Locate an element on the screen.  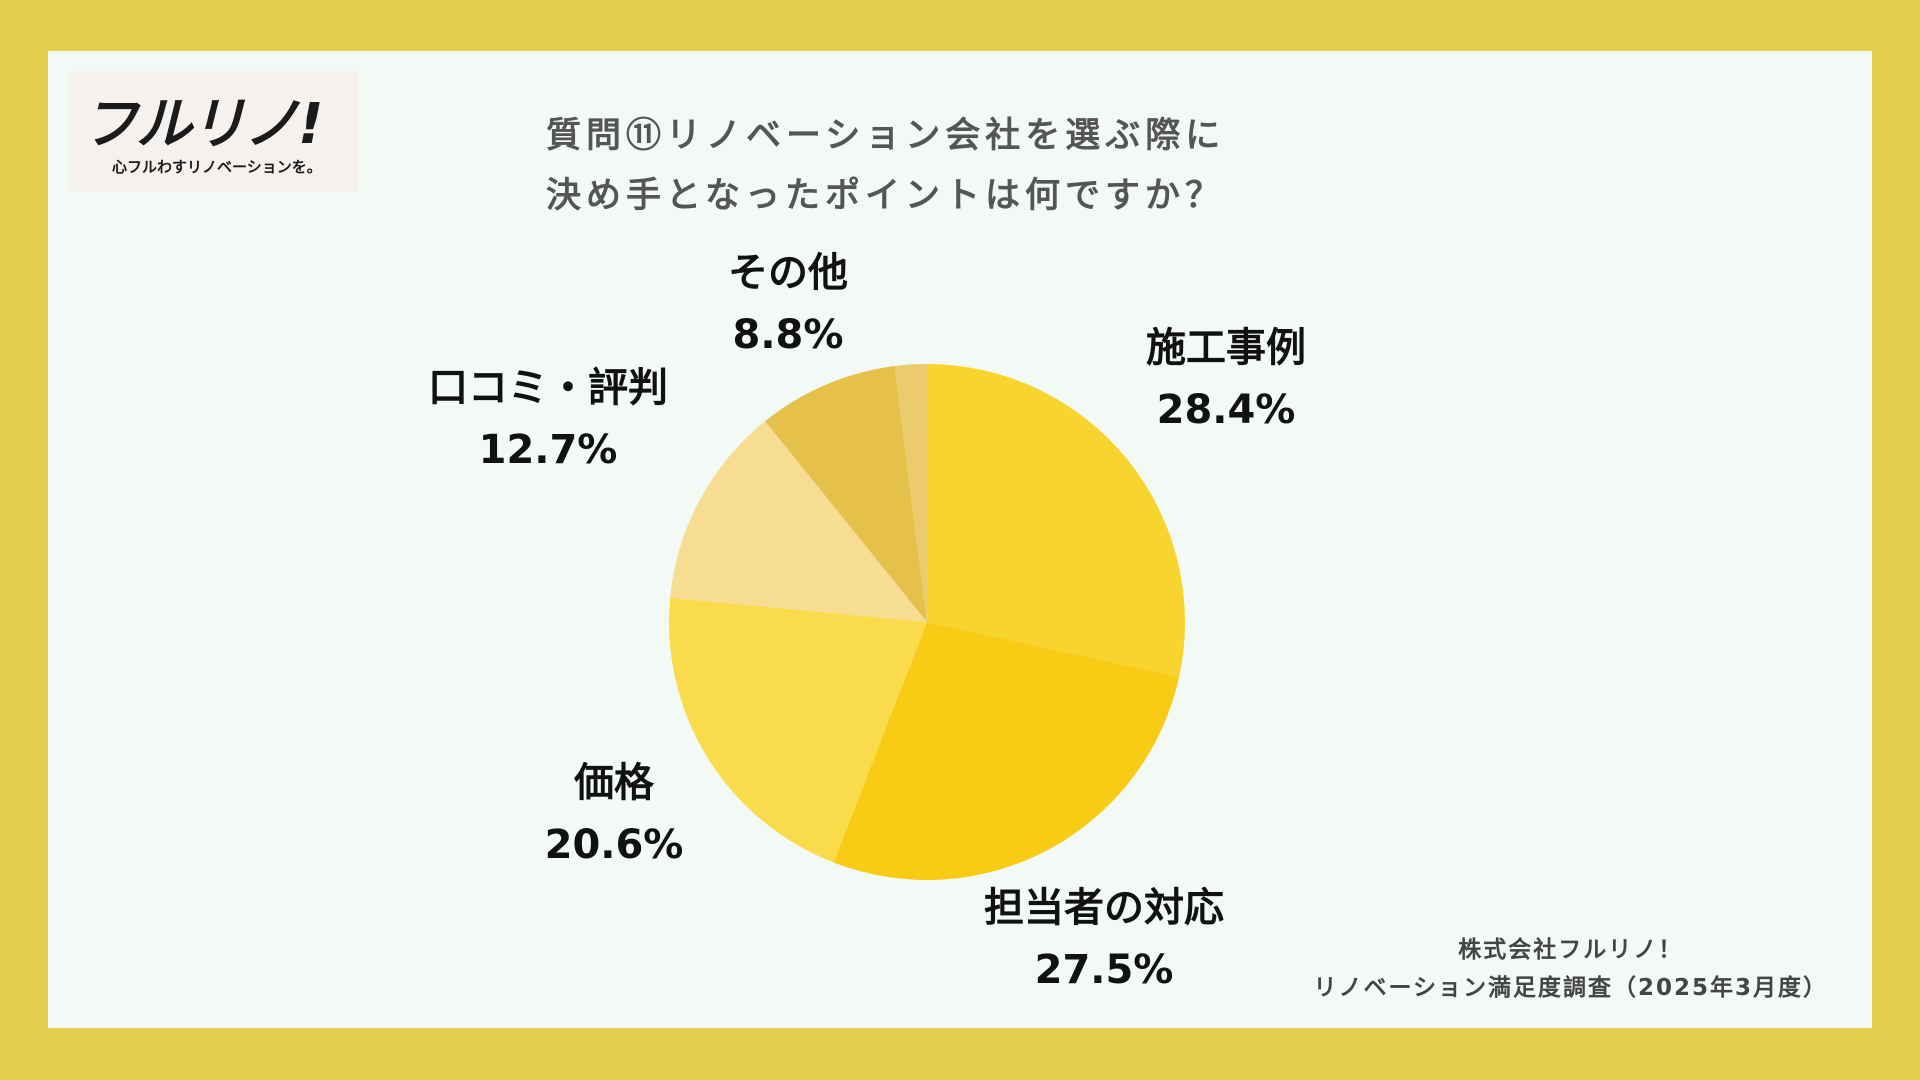
chart-title-line-1: 質問⑪リノベーション会社を選ぶ際に is located at coordinates (886, 136).